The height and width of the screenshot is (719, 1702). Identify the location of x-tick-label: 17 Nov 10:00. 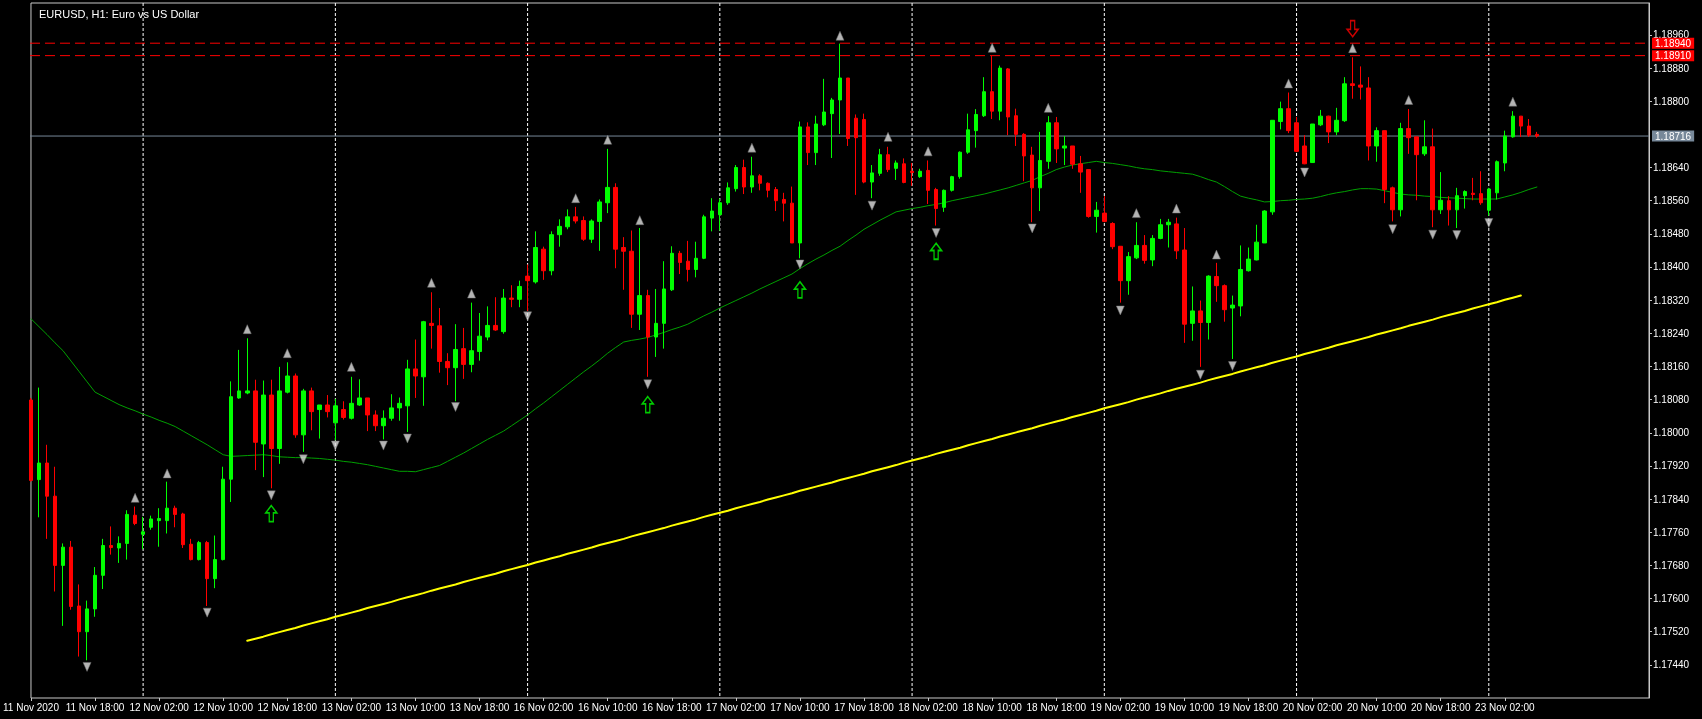
(800, 707).